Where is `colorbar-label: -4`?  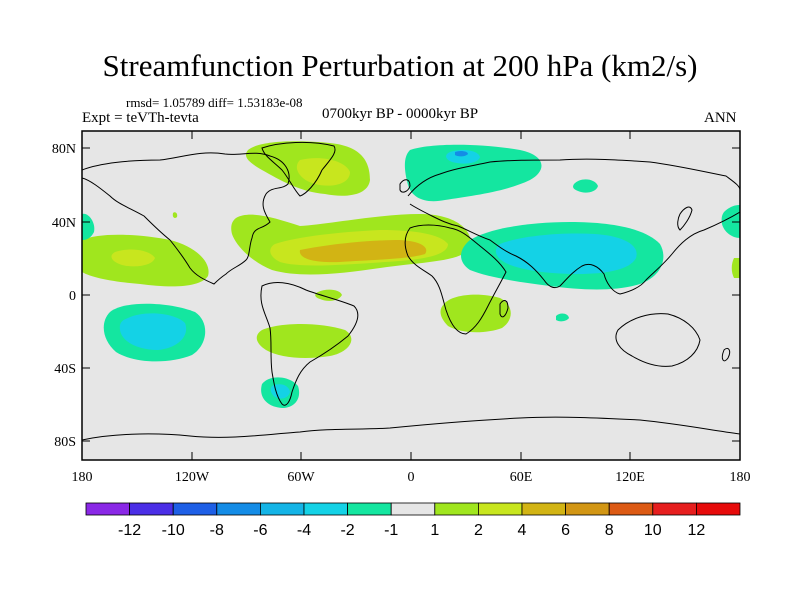 colorbar-label: -4 is located at coordinates (304, 530).